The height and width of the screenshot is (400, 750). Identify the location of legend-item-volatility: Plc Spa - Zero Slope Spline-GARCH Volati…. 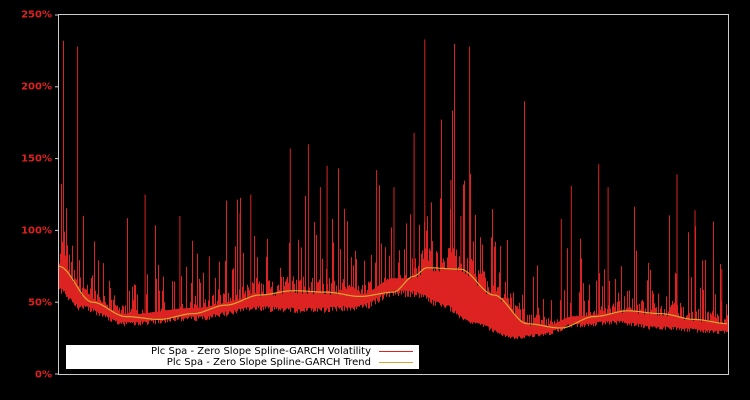
(282, 351).